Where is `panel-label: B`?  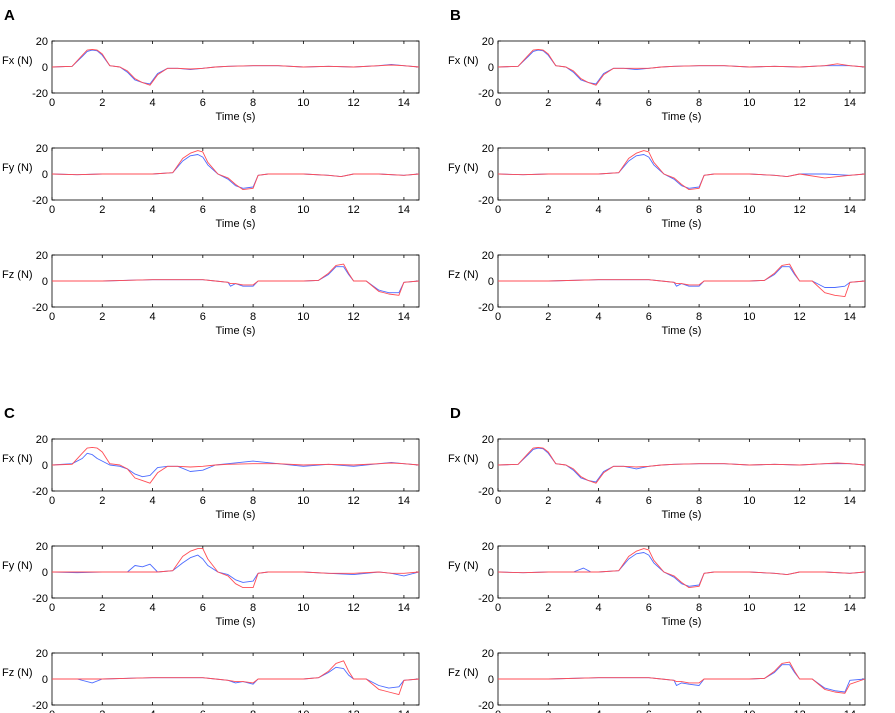
panel-label: B is located at coordinates (455, 15).